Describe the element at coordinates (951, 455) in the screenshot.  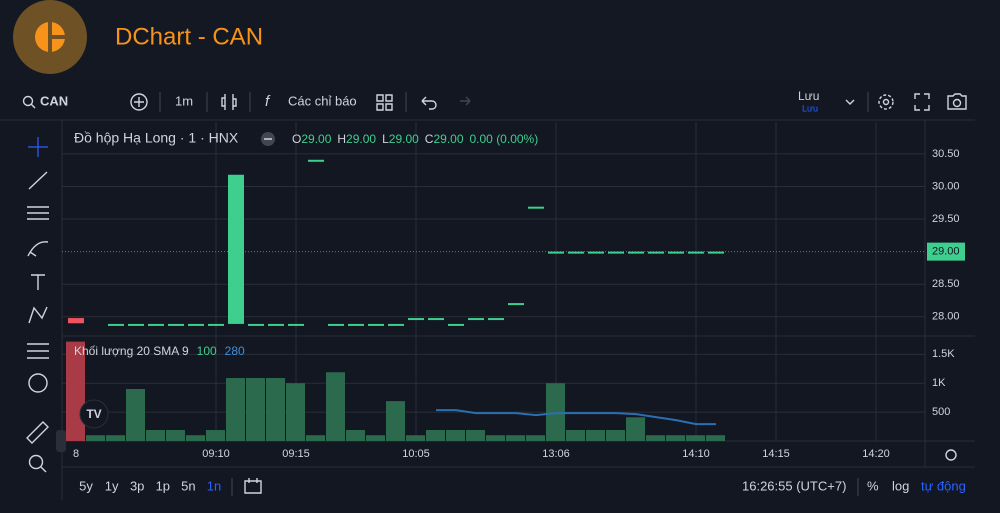
I see `axis-settings` at that location.